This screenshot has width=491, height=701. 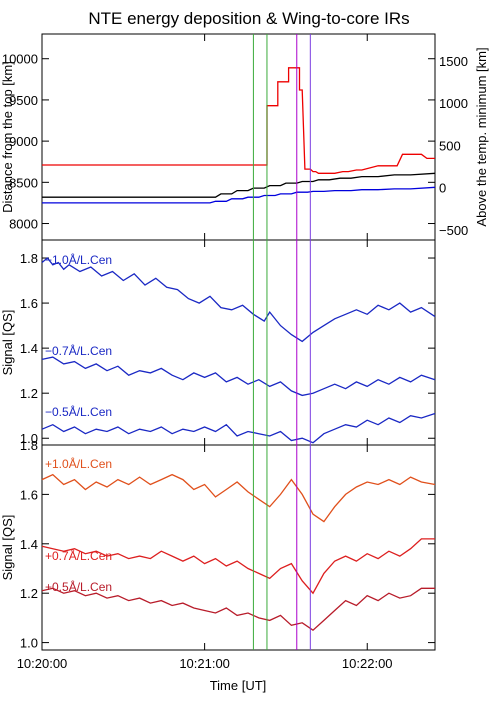 I want to click on y-tick-label-top: 9500, so click(x=23, y=100).